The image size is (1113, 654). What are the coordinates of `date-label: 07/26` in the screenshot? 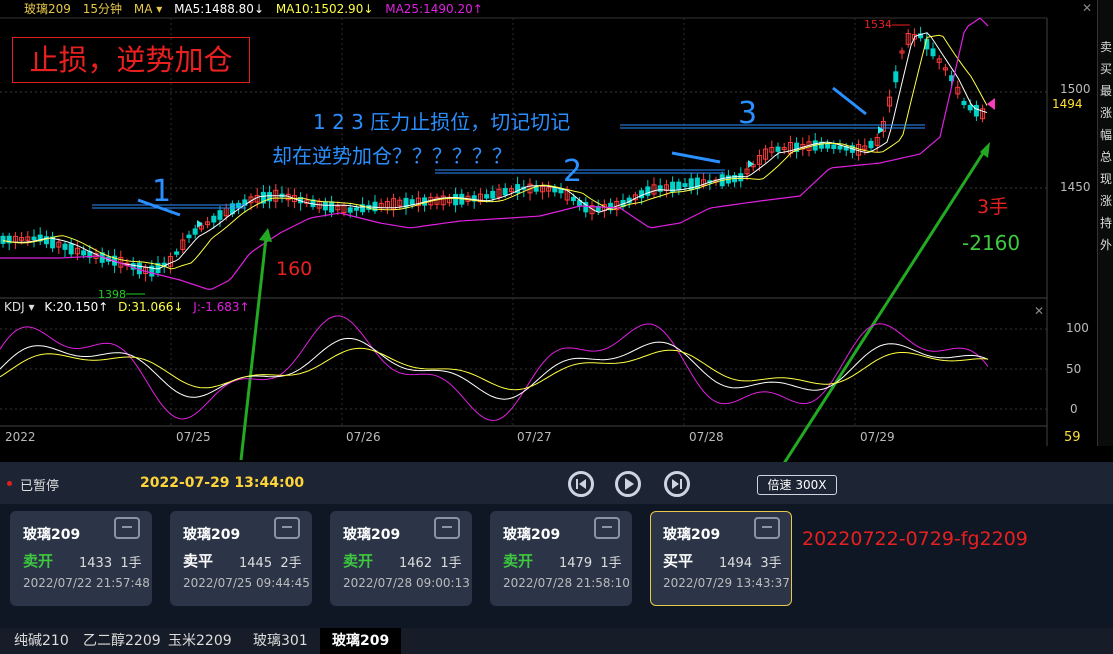 It's located at (363, 437).